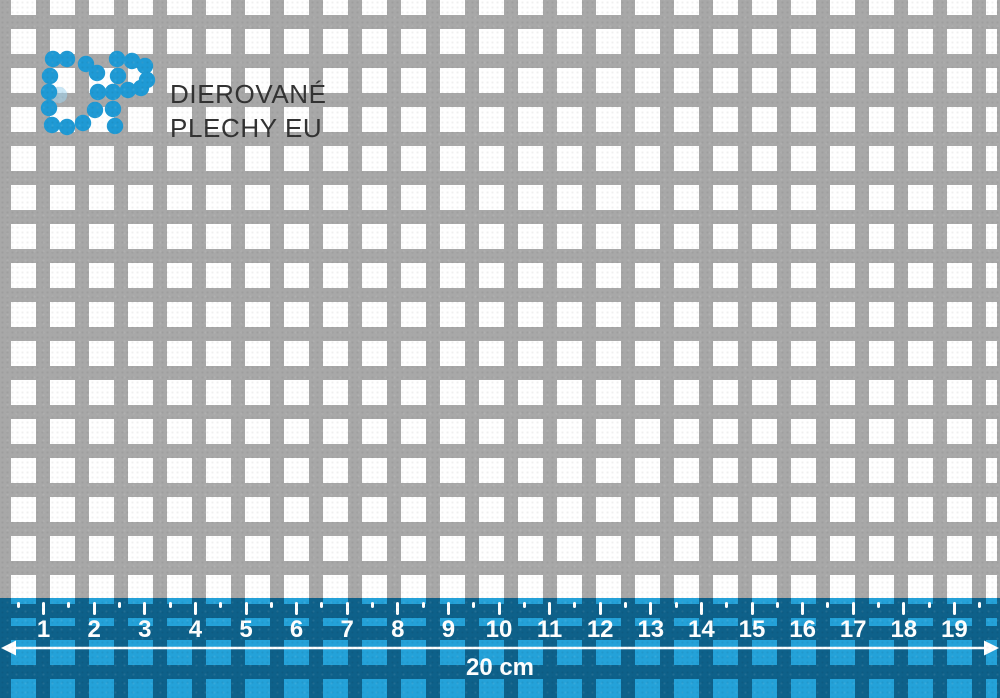 The image size is (1000, 698). Describe the element at coordinates (347, 629) in the screenshot. I see `ruler-number: 7` at that location.